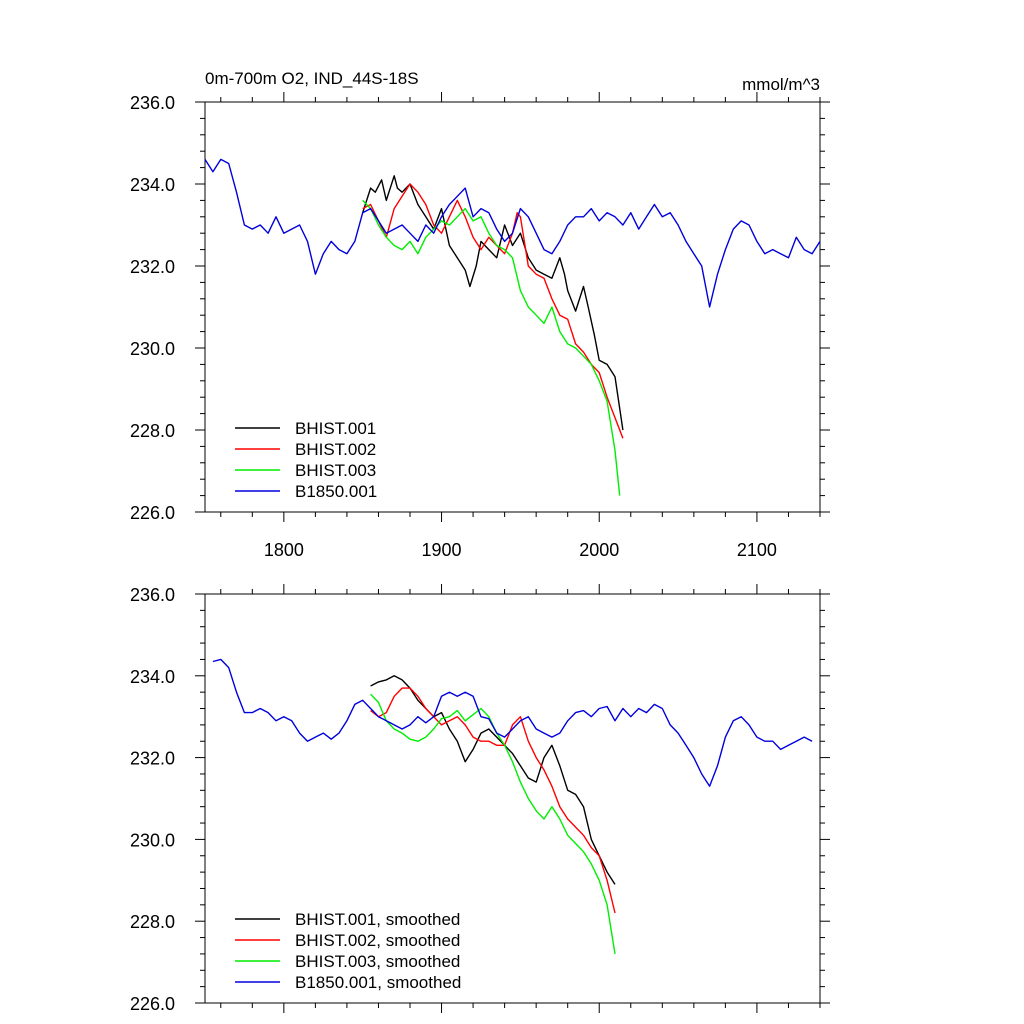 The width and height of the screenshot is (1024, 1024). Describe the element at coordinates (335, 449) in the screenshot. I see `legend-entry: BHIST.002` at that location.